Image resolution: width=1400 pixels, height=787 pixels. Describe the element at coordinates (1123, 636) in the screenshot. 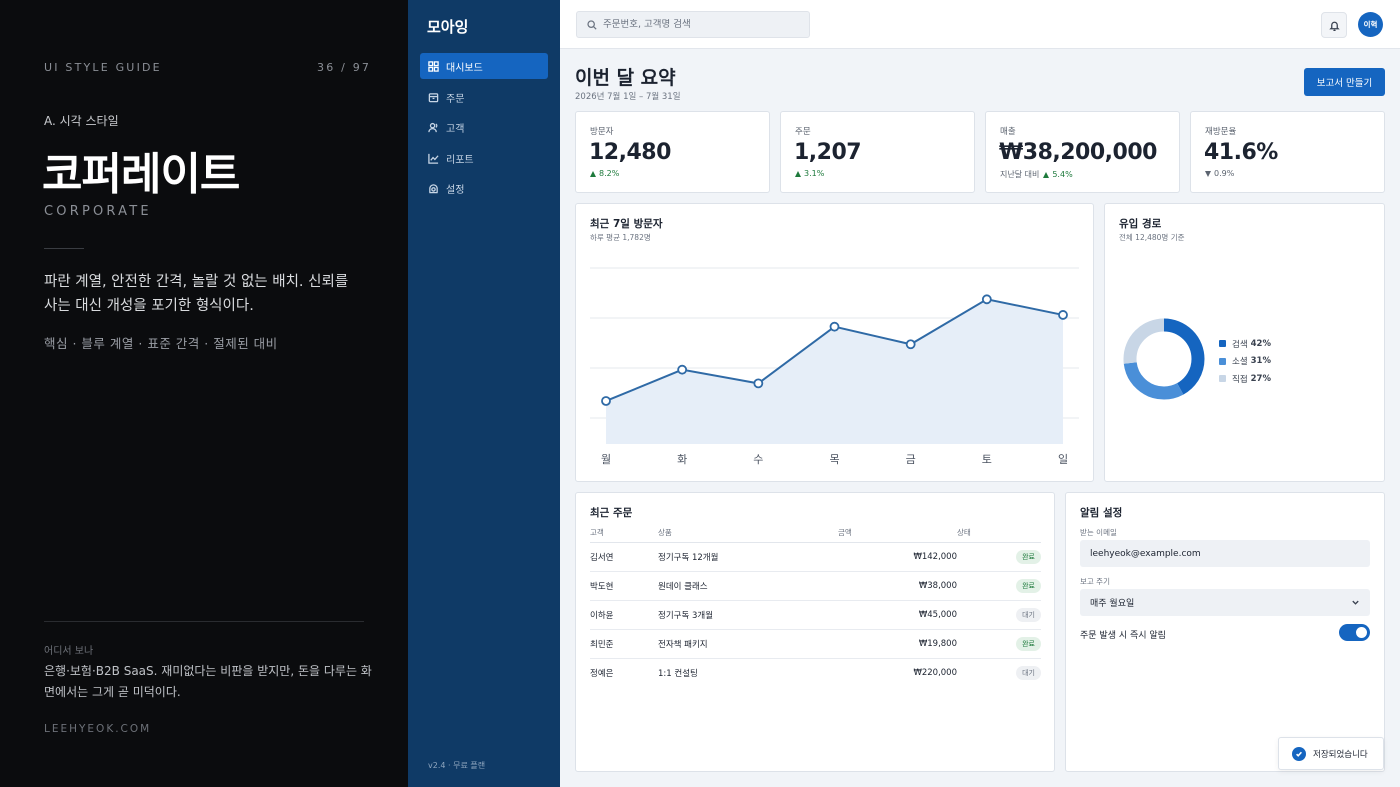

I see `instant-alert-label: 주문 발생 시 즉시 알림` at that location.